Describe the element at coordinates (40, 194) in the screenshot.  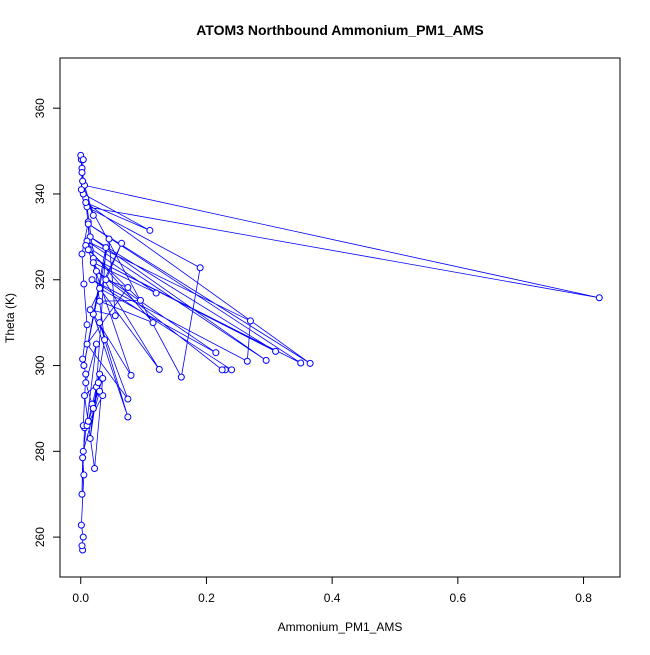
I see `y-tick-label: 340` at that location.